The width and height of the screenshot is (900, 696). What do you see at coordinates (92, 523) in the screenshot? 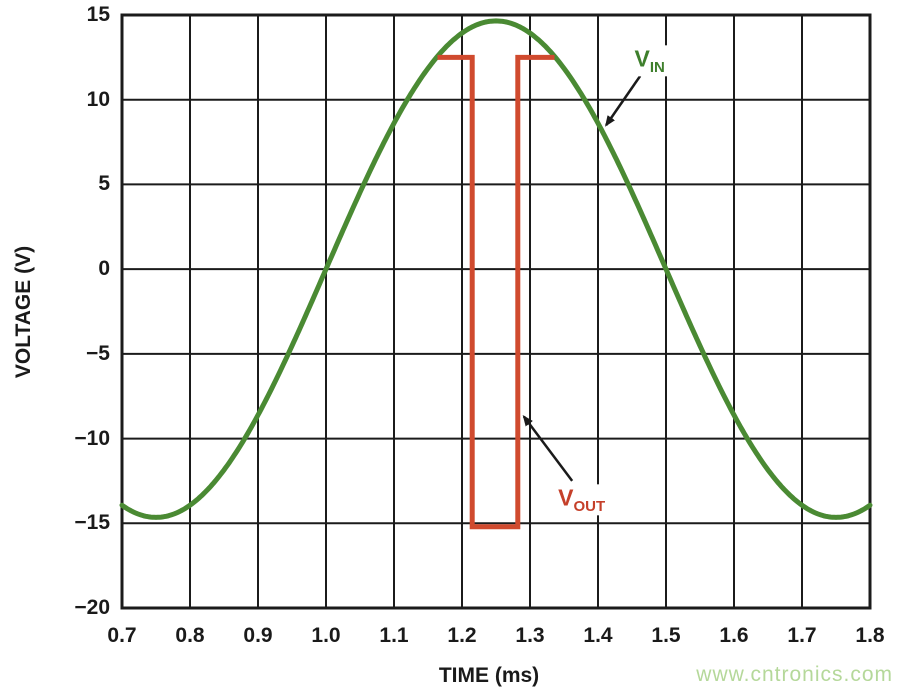
I see `y-tick-label: −15` at bounding box center [92, 523].